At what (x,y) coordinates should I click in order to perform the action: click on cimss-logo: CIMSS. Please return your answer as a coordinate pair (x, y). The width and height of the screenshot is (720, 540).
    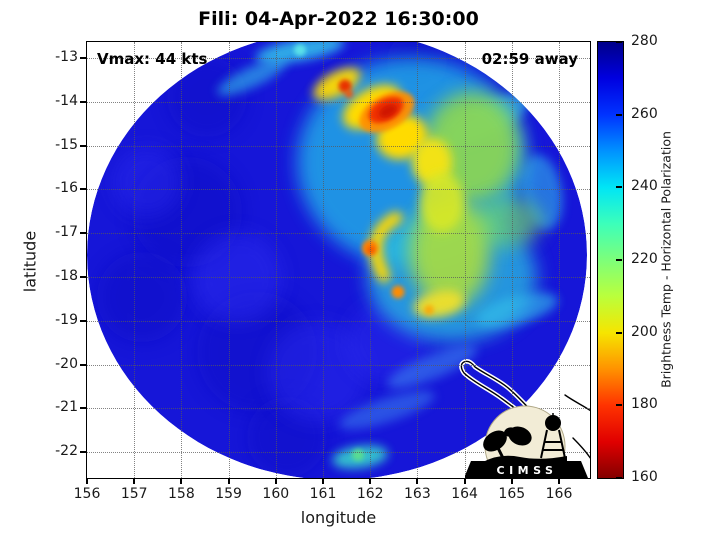
    Looking at the image, I should click on (526, 441).